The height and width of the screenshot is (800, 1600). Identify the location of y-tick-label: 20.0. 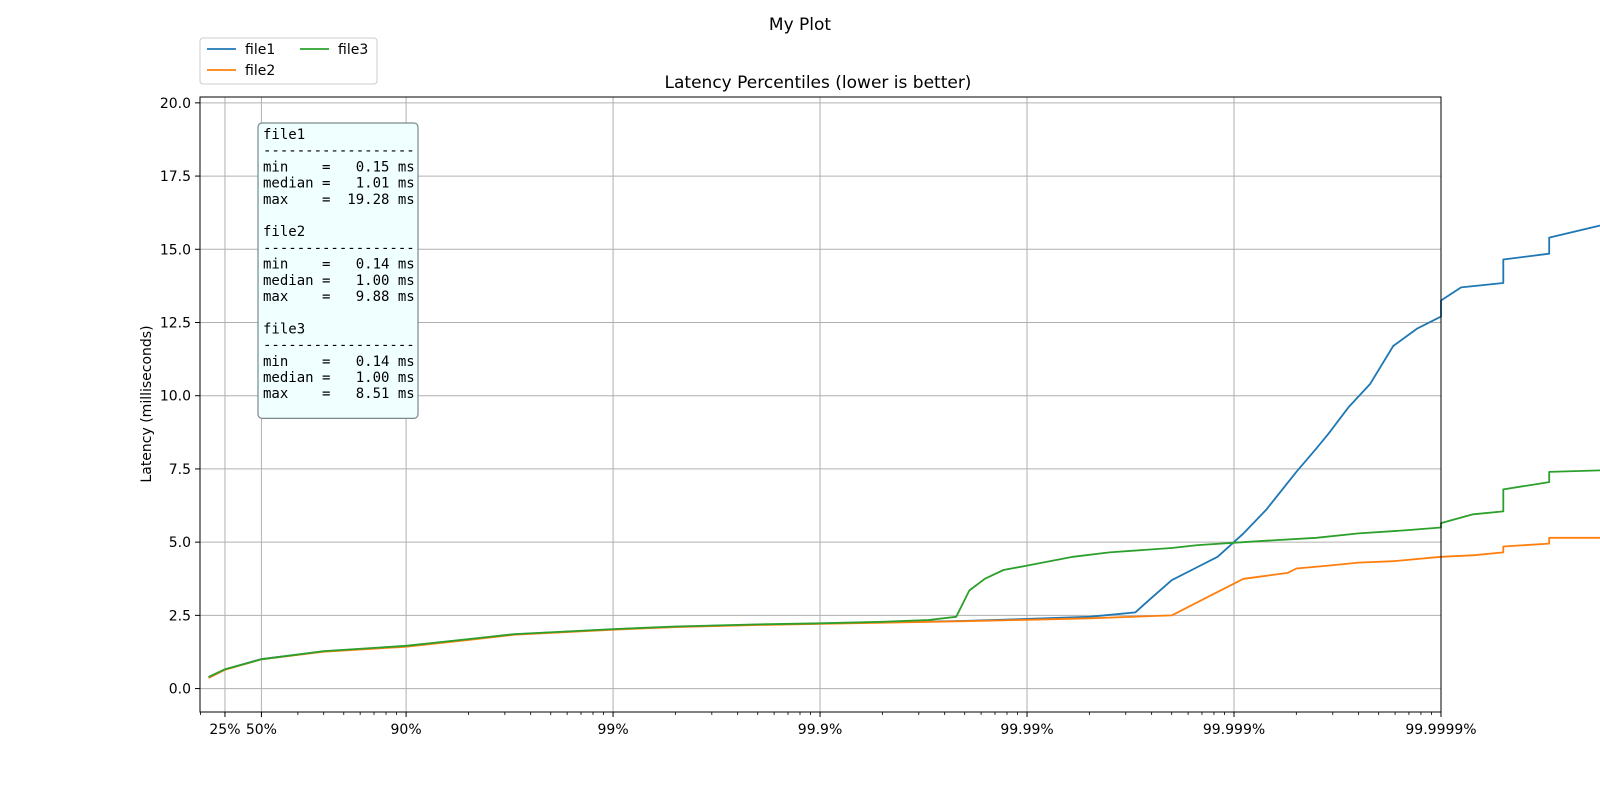
(175, 104).